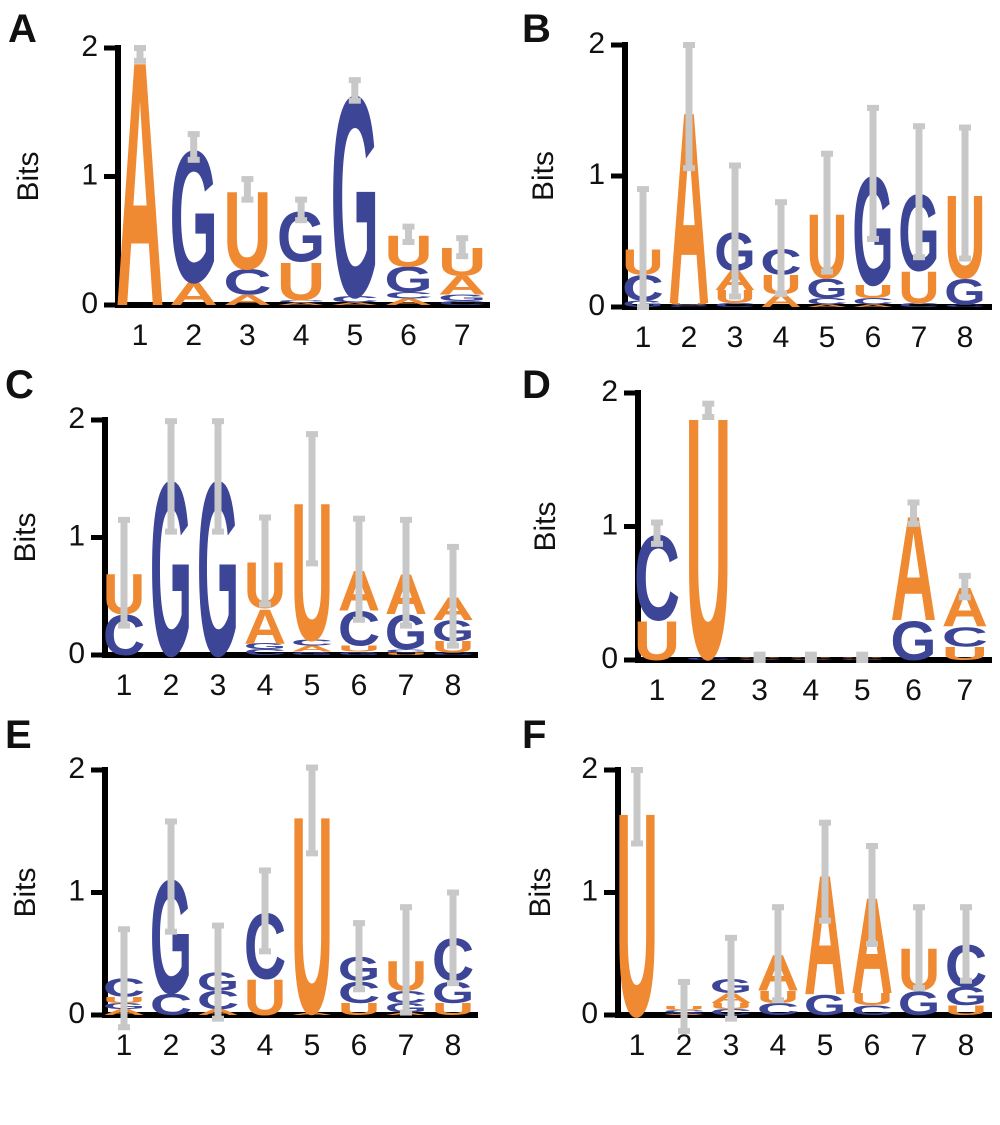 The height and width of the screenshot is (1125, 1000). What do you see at coordinates (536, 29) in the screenshot?
I see `panel-label: B` at bounding box center [536, 29].